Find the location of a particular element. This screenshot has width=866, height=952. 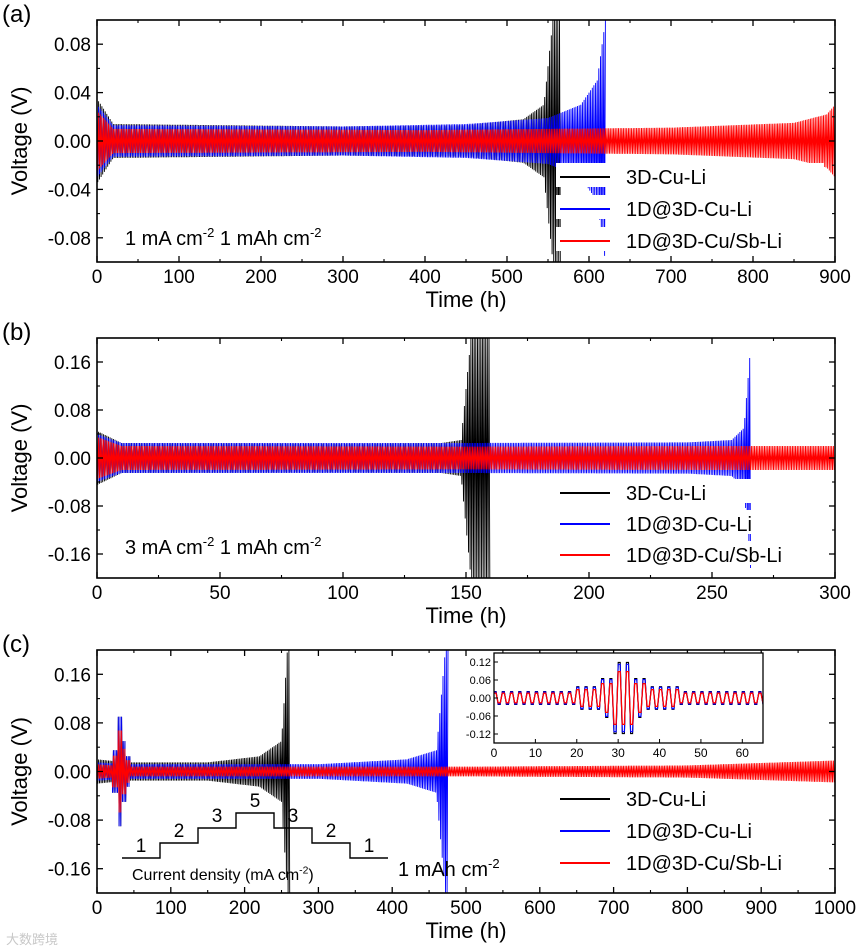

x-tick-label: 400 is located at coordinates (425, 277).